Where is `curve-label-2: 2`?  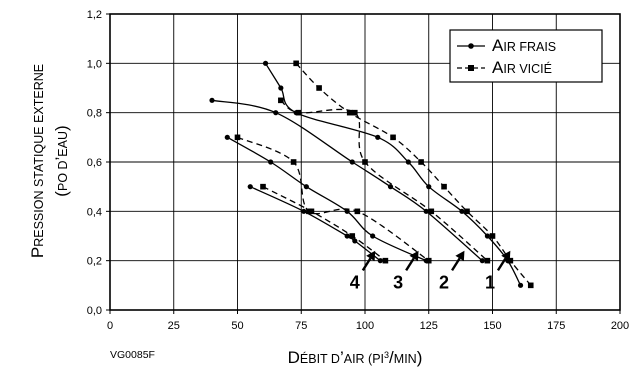 curve-label-2: 2 is located at coordinates (444, 282).